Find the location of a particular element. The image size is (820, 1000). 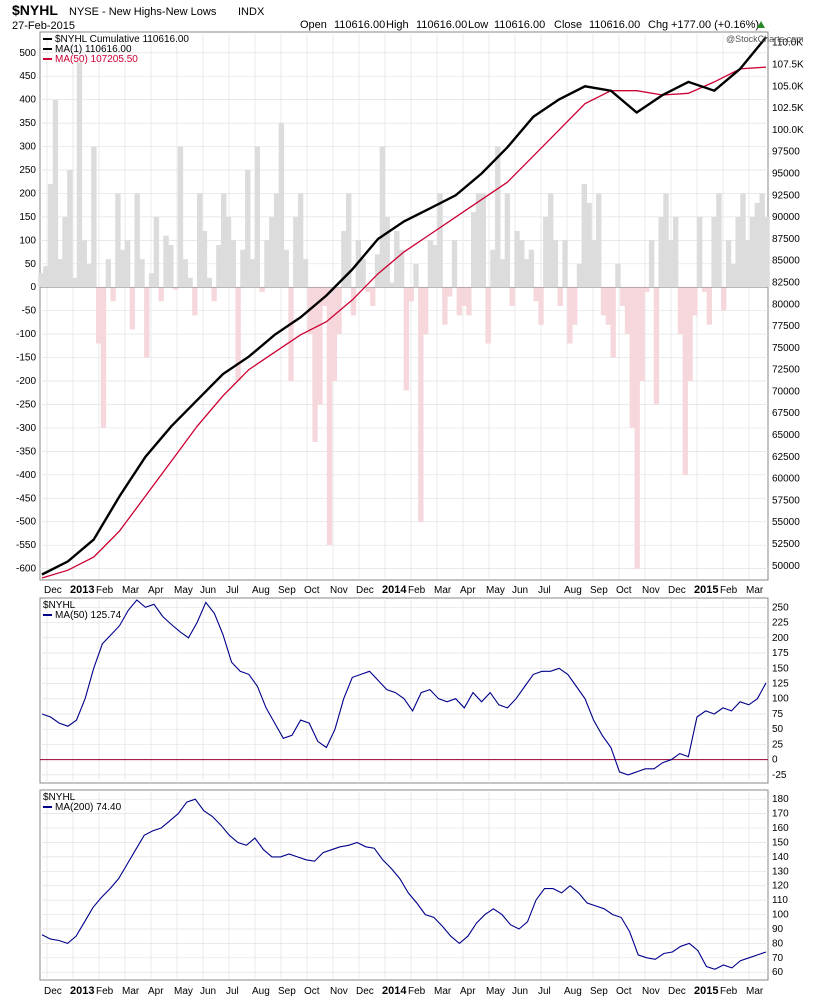

x-tick-label: Jun is located at coordinates (208, 991).